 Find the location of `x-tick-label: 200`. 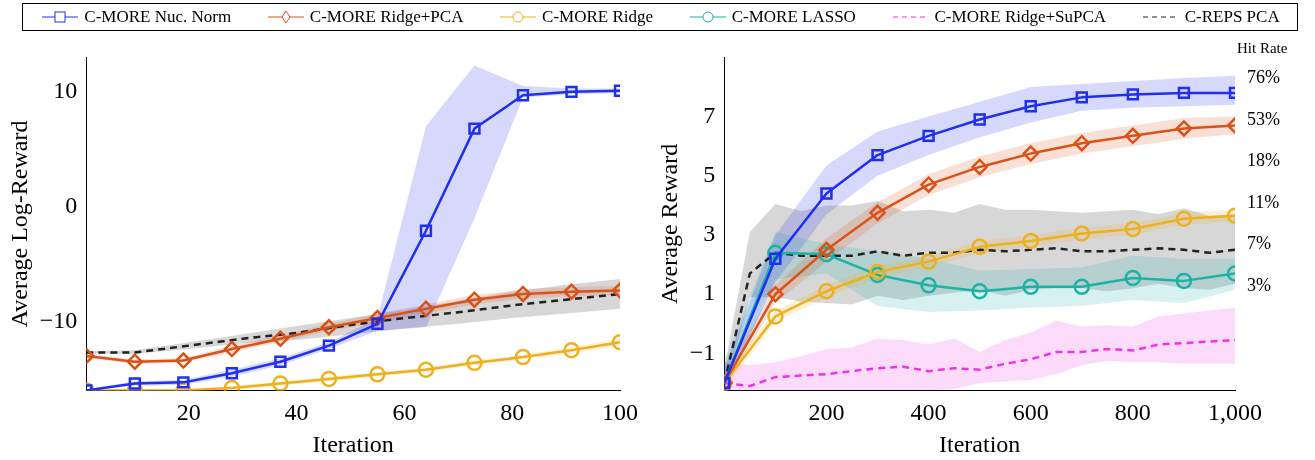

x-tick-label: 200 is located at coordinates (826, 412).